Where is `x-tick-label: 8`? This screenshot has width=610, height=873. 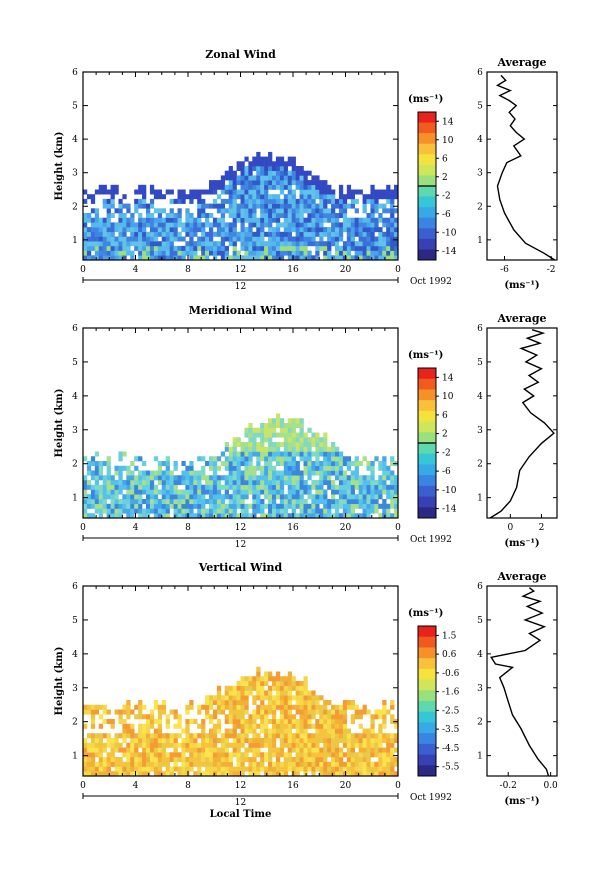 x-tick-label: 8 is located at coordinates (188, 786).